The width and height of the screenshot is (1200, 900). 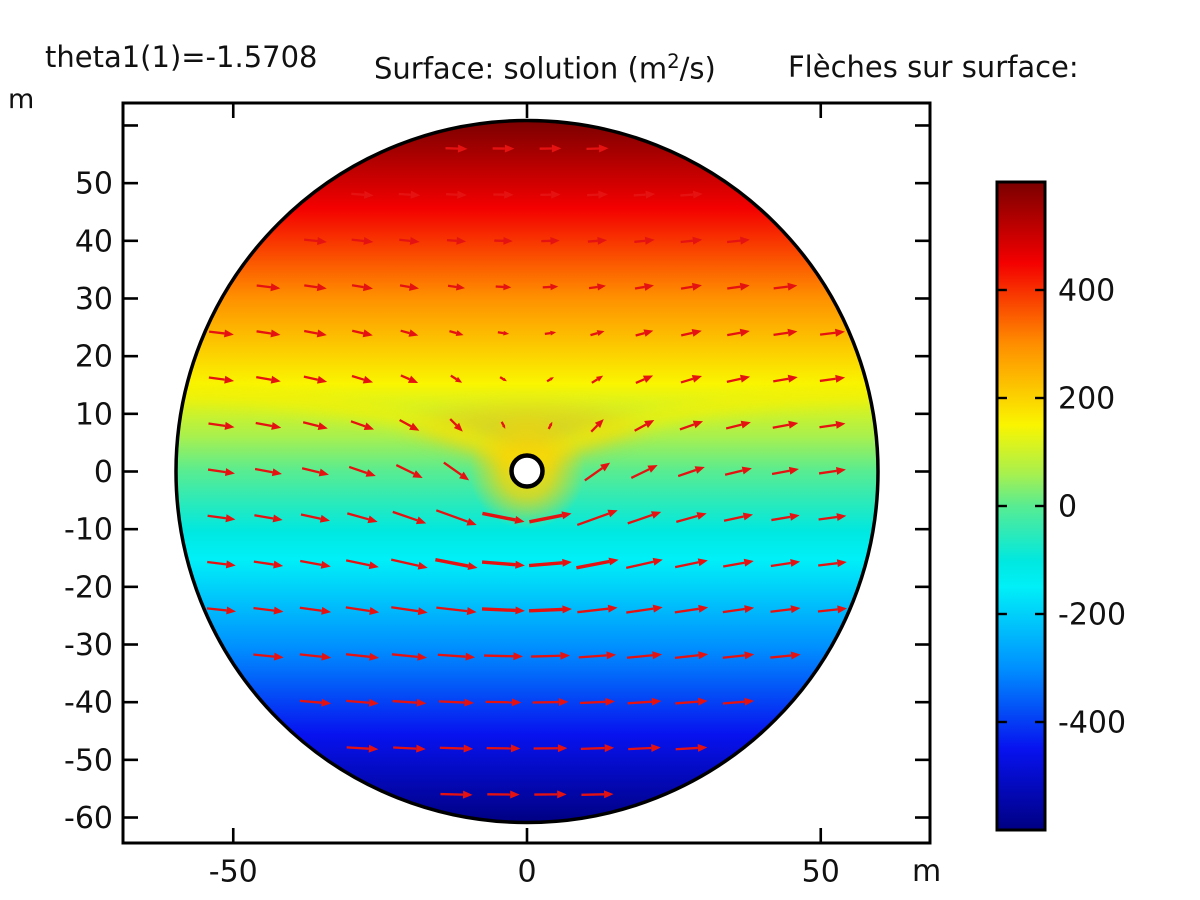 I want to click on x-tick-label: 50, so click(x=821, y=872).